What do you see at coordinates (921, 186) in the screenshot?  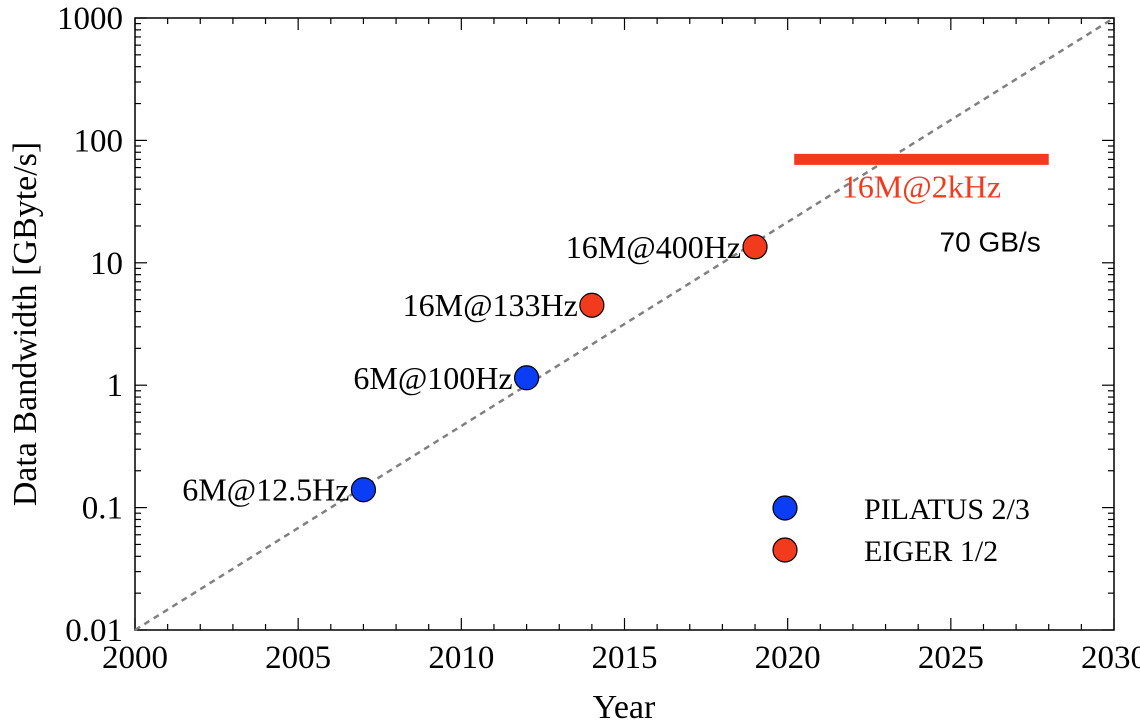 I see `range-bar-label: 16M@2kHz` at bounding box center [921, 186].